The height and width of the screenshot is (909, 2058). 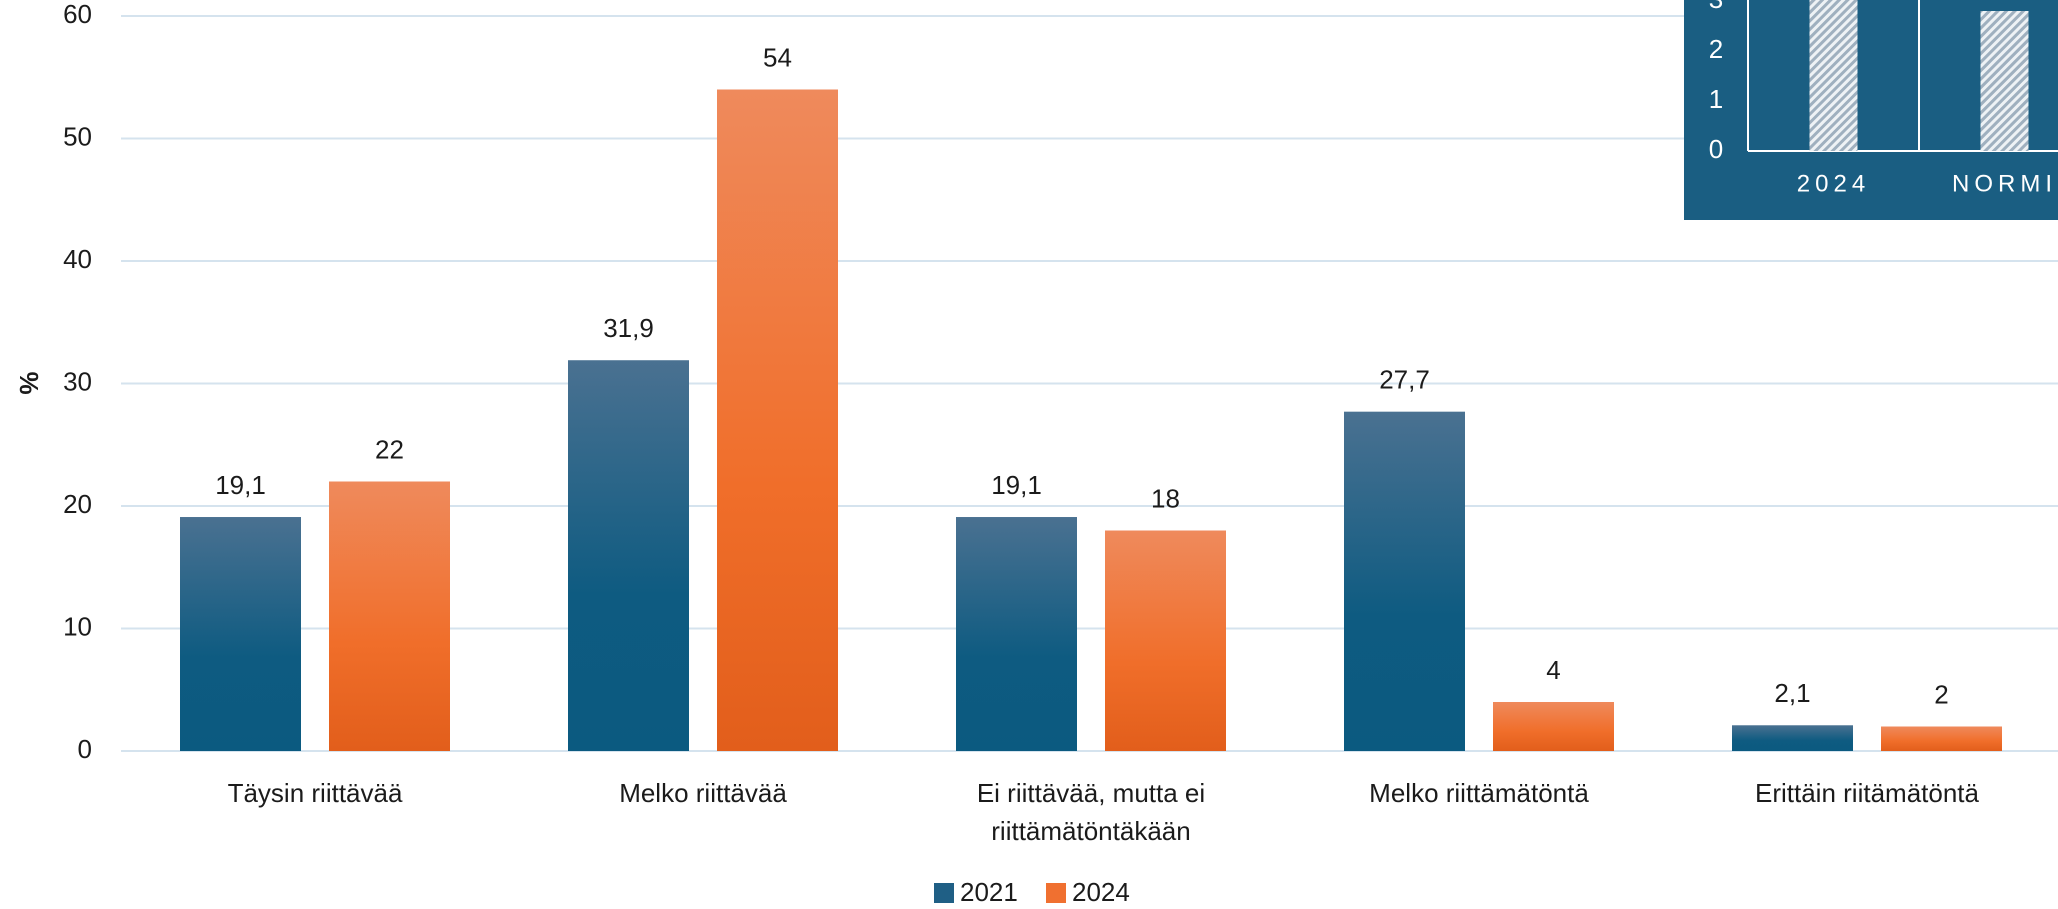 What do you see at coordinates (77, 381) in the screenshot?
I see `y-tick-label: 30` at bounding box center [77, 381].